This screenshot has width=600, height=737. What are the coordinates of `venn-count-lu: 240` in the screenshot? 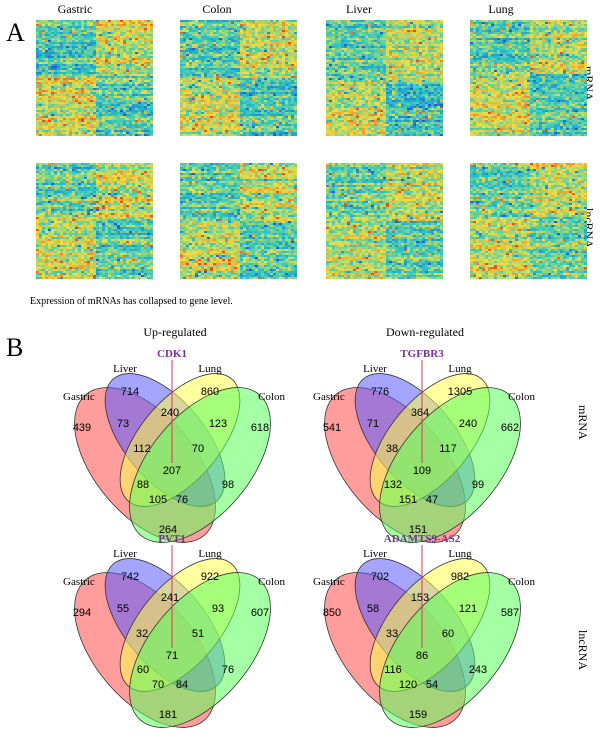 It's located at (170, 413).